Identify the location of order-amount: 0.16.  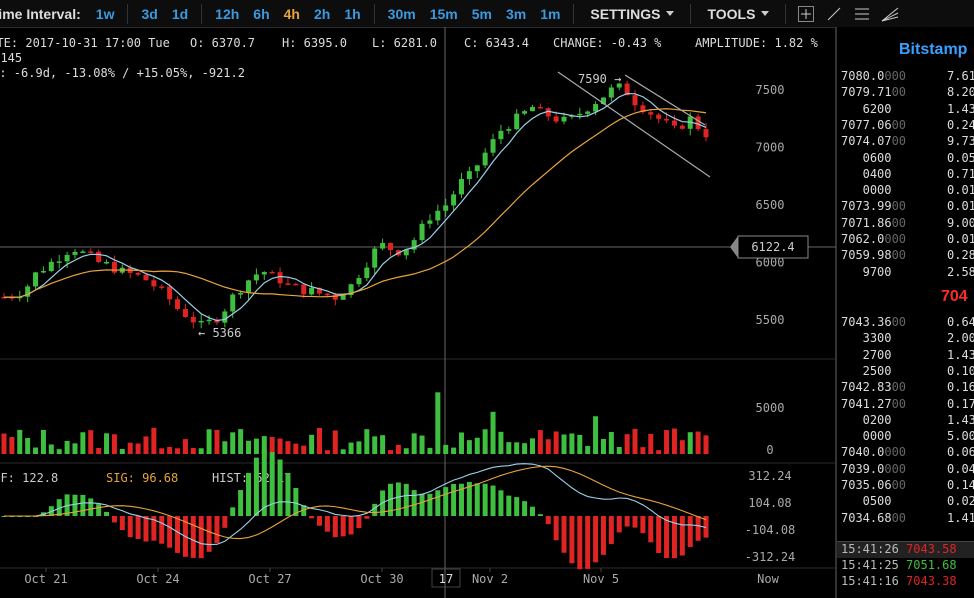
(960, 387).